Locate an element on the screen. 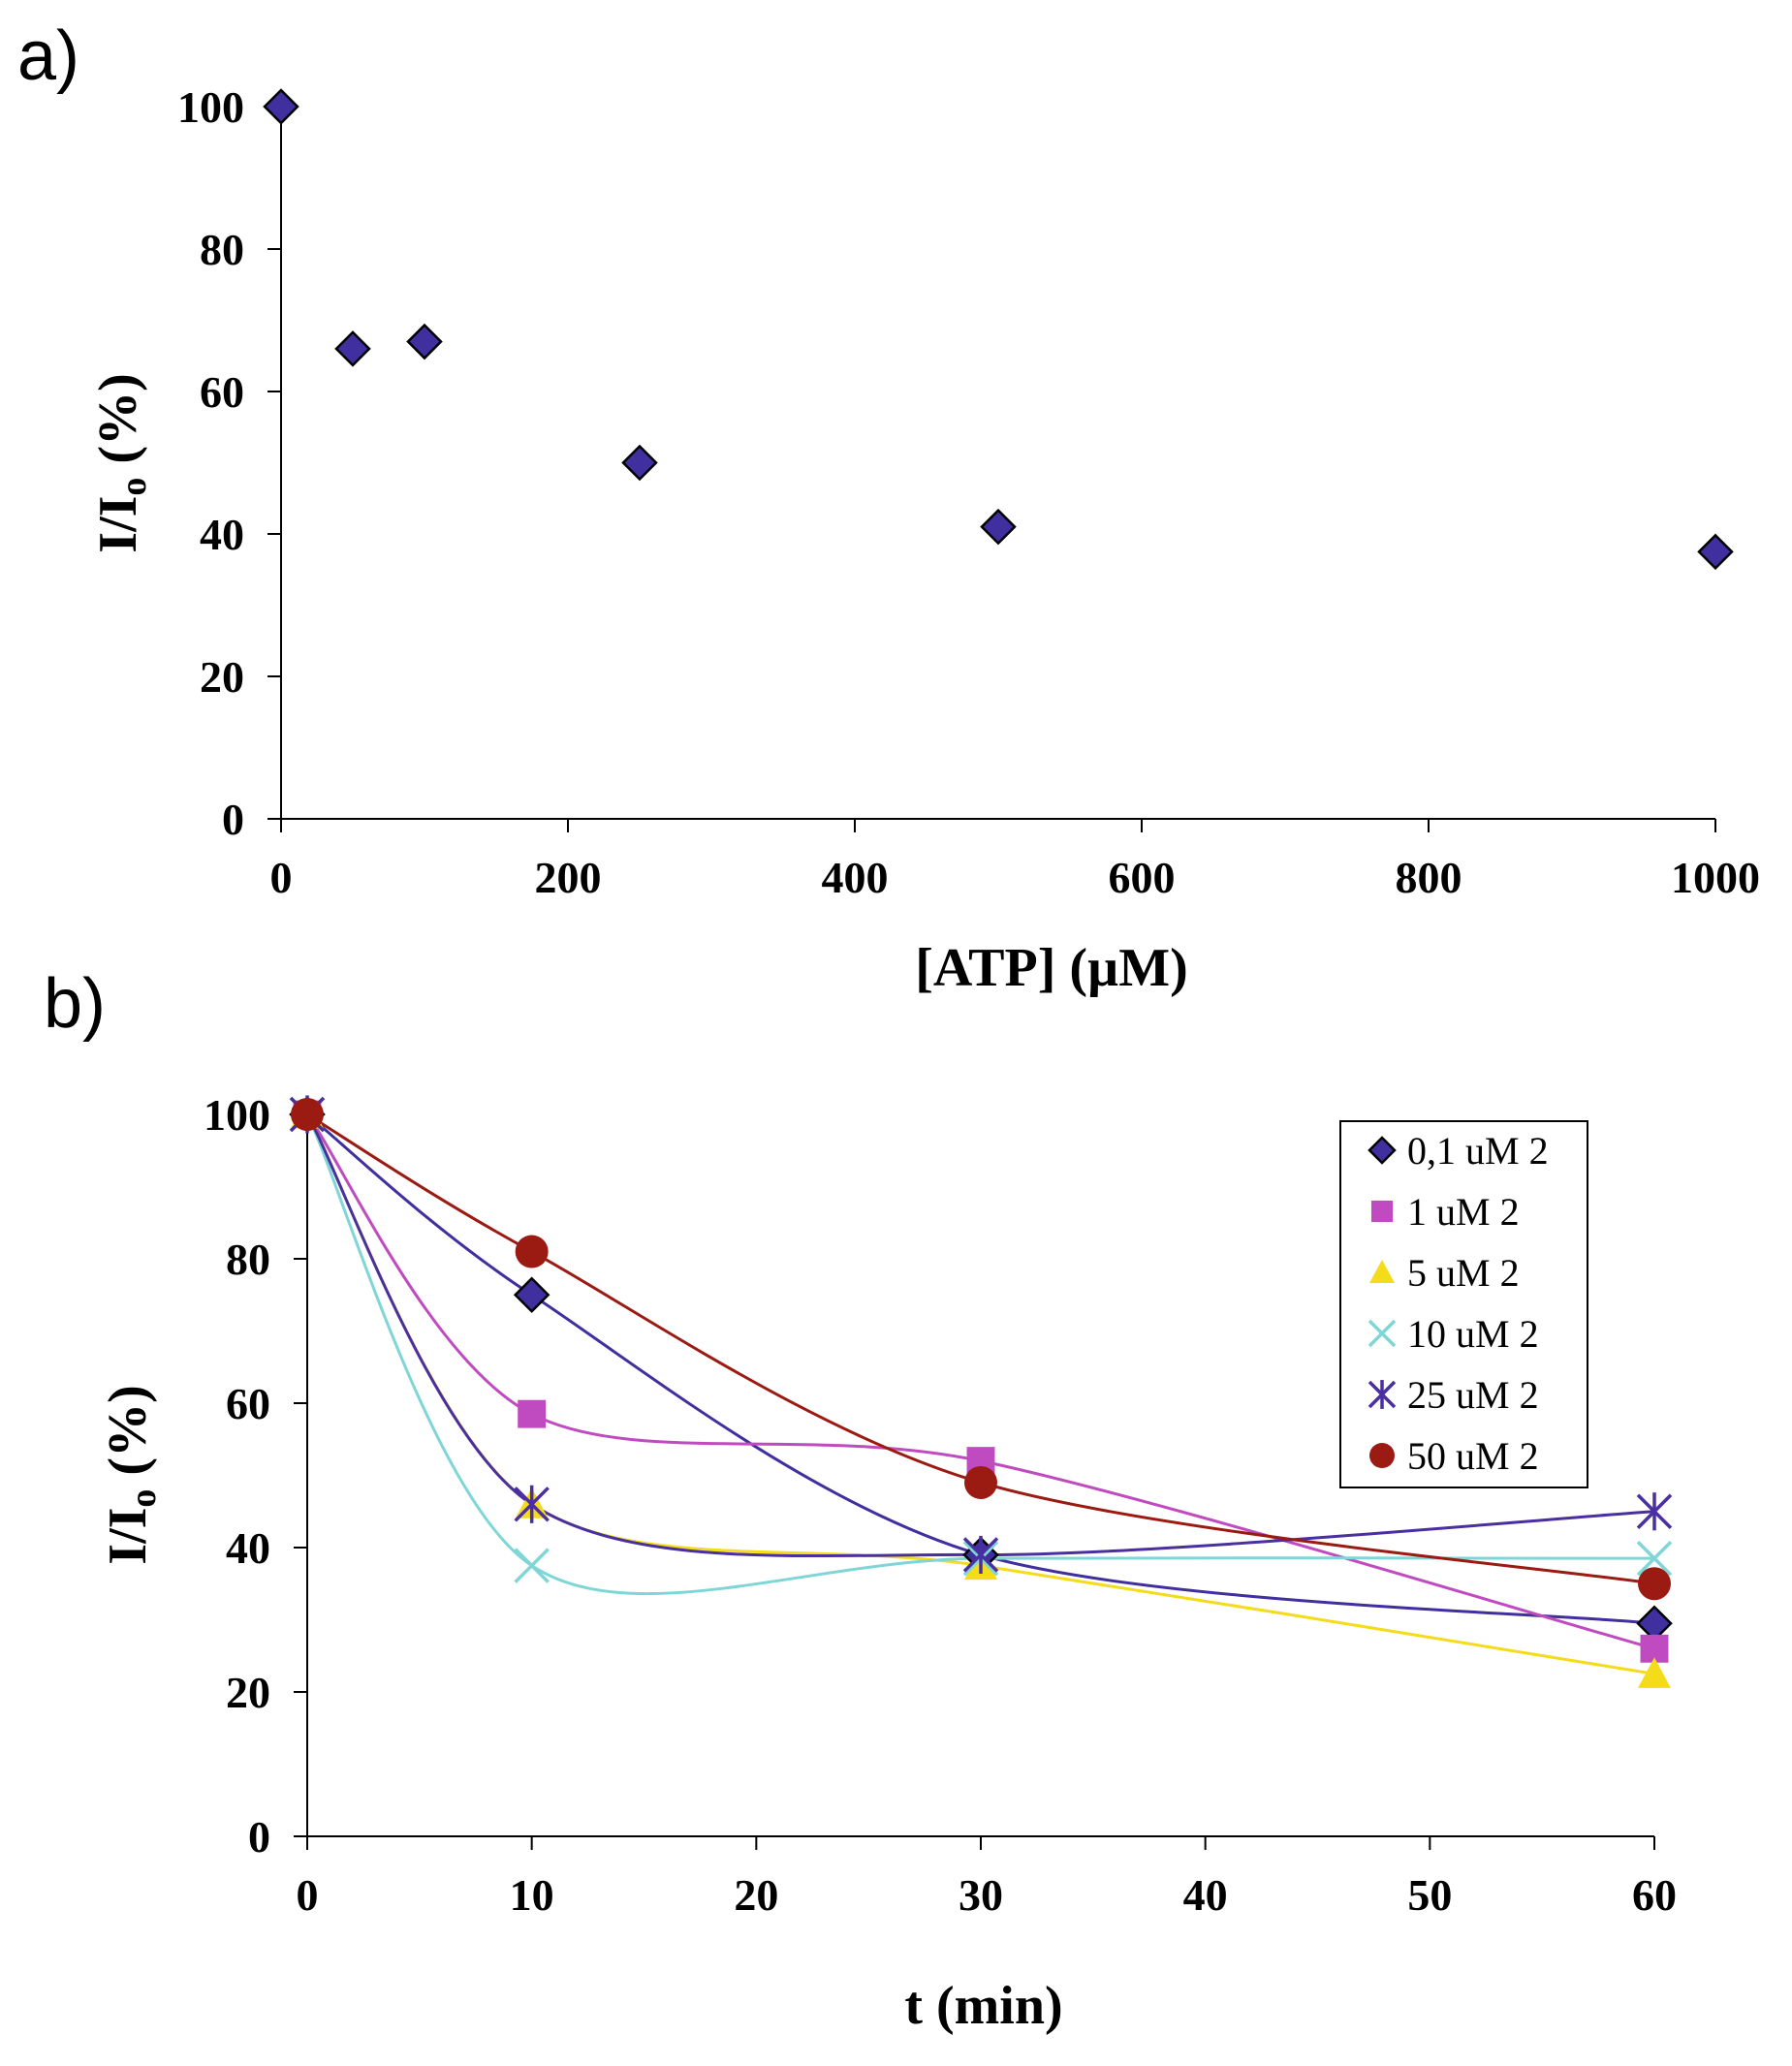 Image resolution: width=1792 pixels, height=2066 pixels. legend-box is located at coordinates (1464, 1304).